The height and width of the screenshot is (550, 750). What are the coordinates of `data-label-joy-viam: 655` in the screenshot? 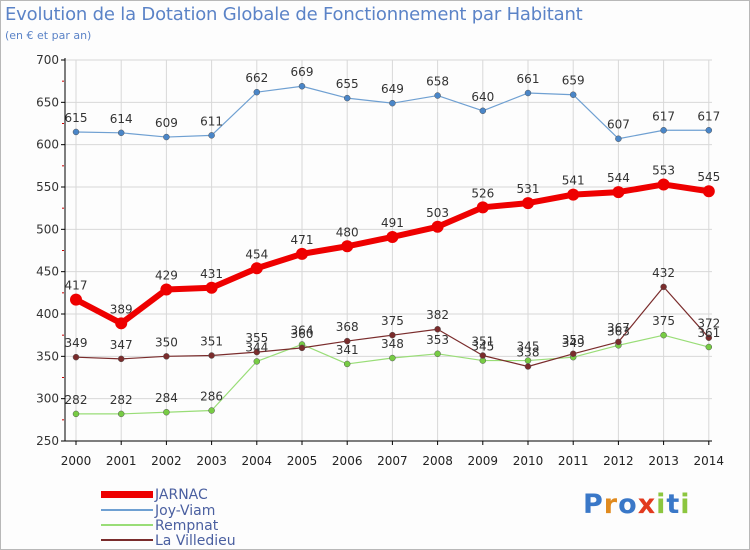 It's located at (347, 84).